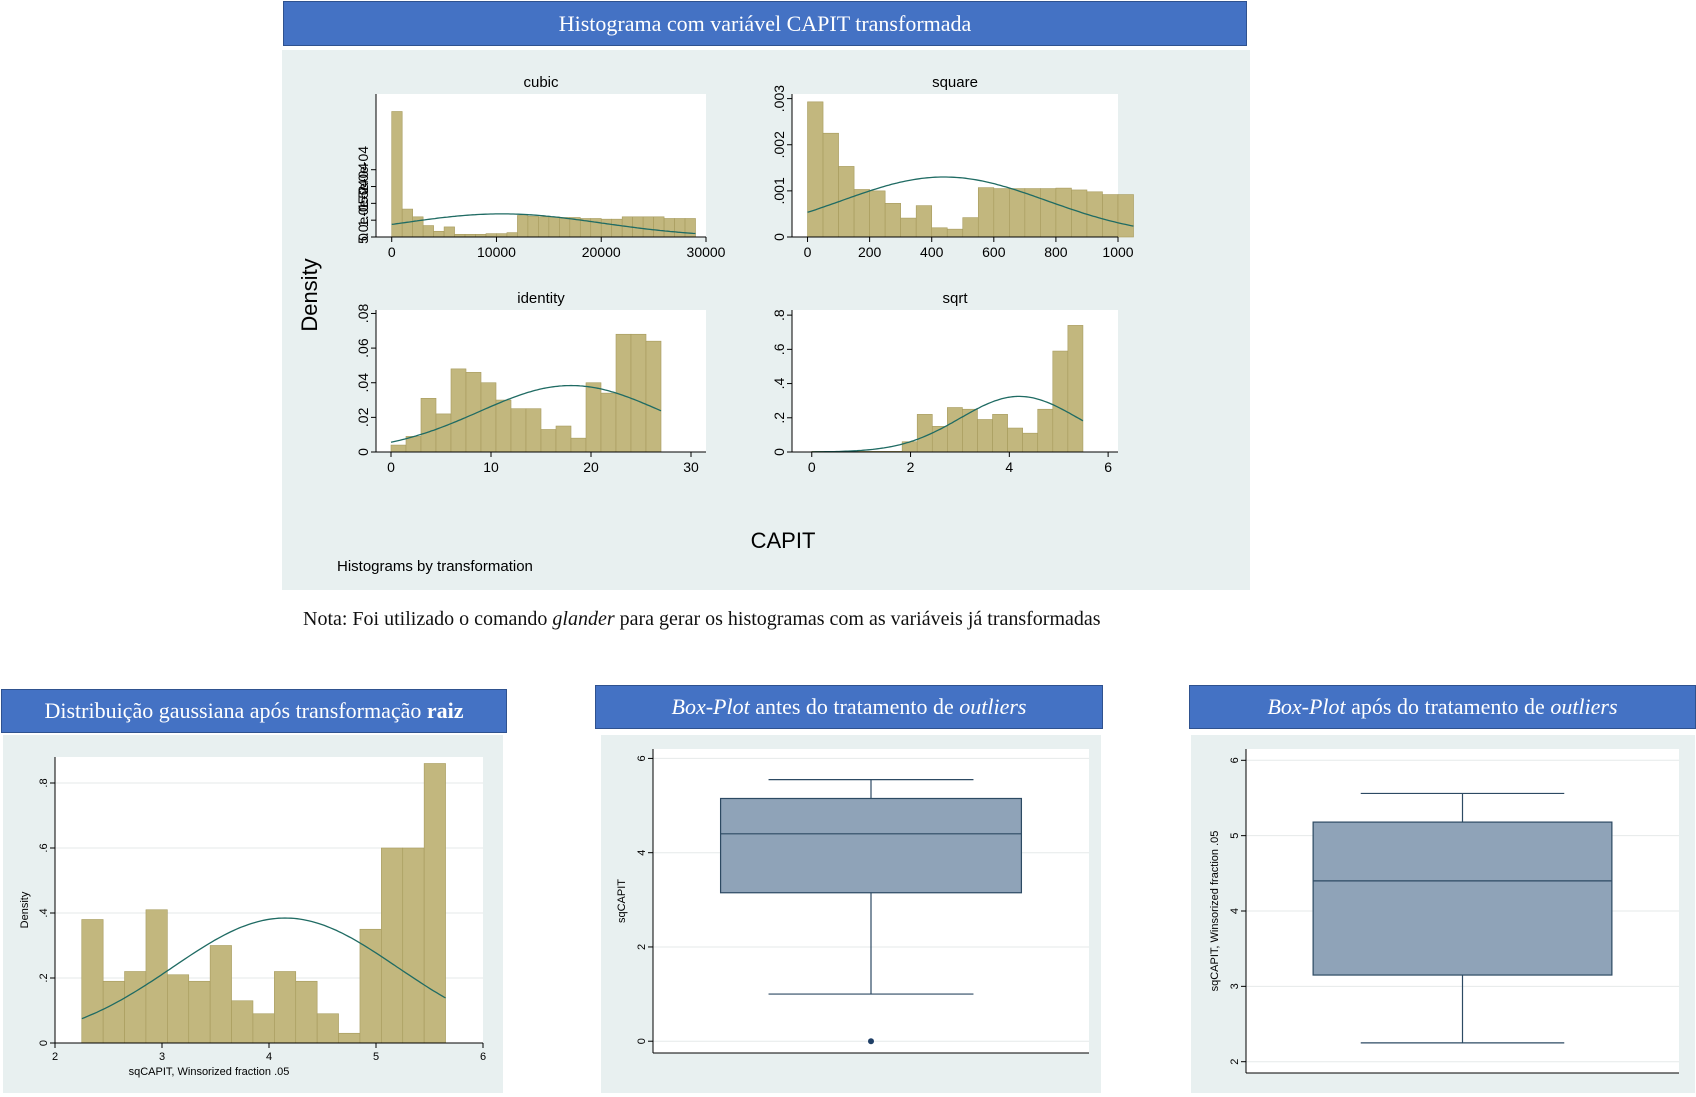 The height and width of the screenshot is (1097, 1696). I want to click on y-axis-label: sqCAPIT, so click(622, 901).